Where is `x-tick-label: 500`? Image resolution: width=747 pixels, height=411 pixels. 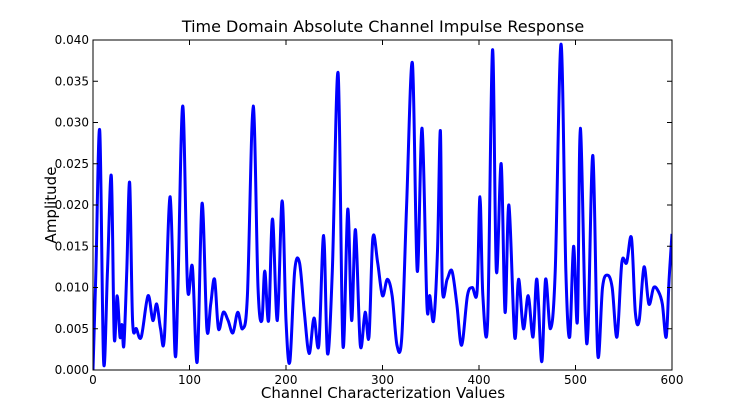
x-tick-label: 500 is located at coordinates (575, 380).